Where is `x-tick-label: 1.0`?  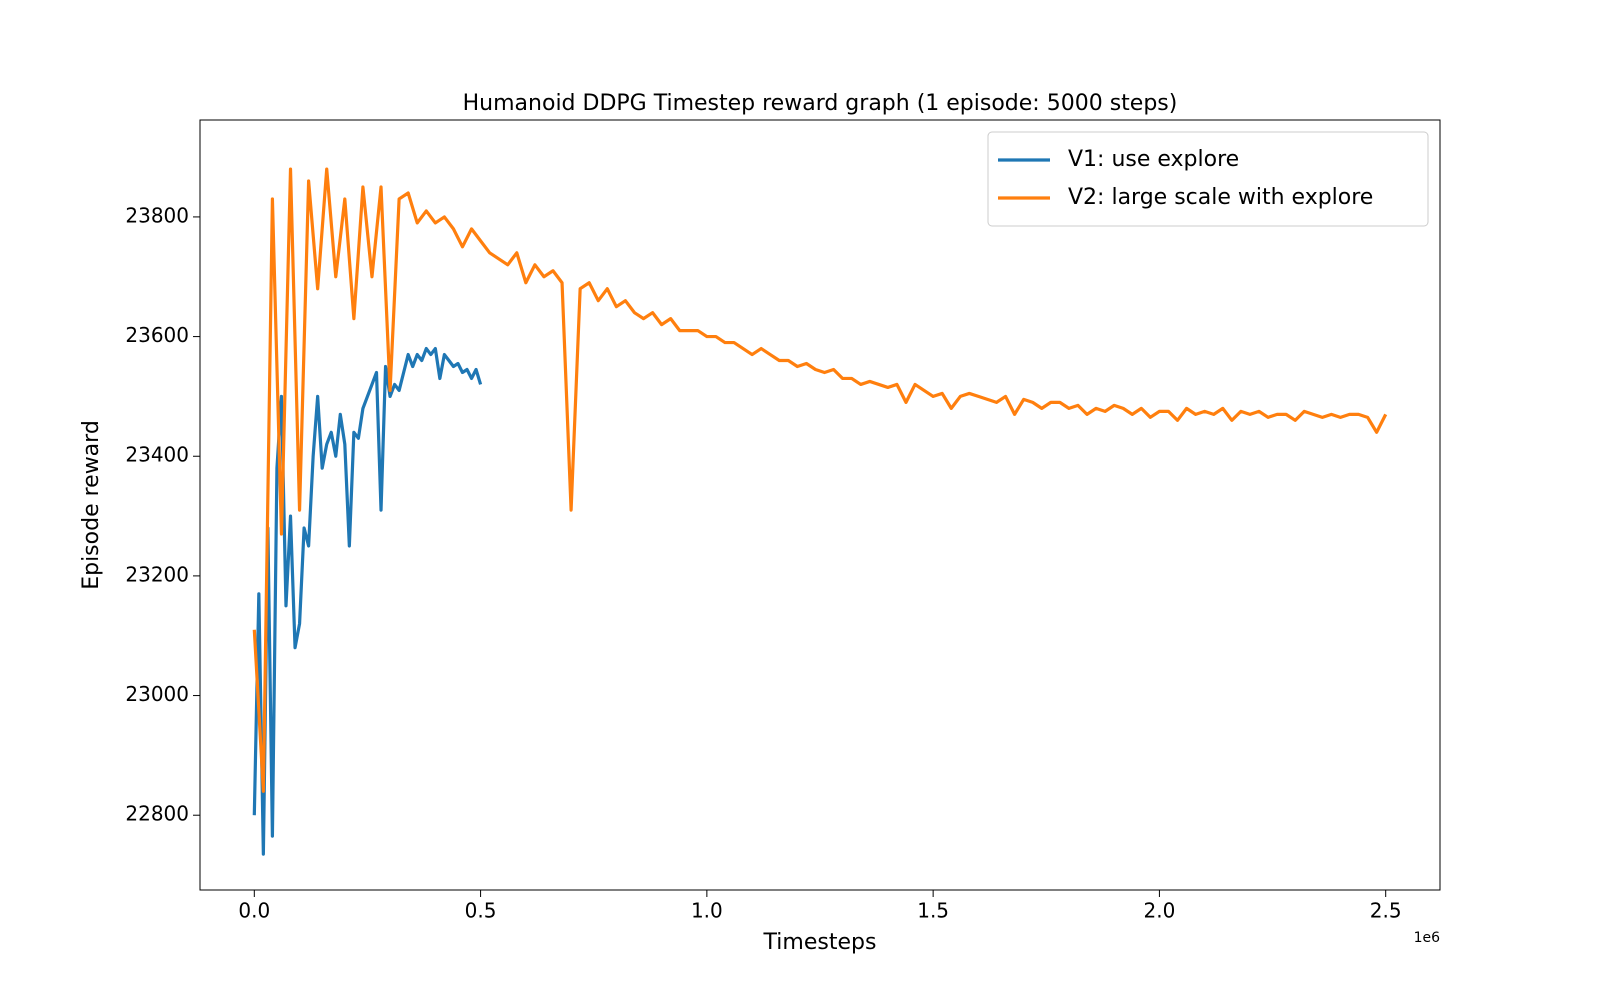 x-tick-label: 1.0 is located at coordinates (707, 911).